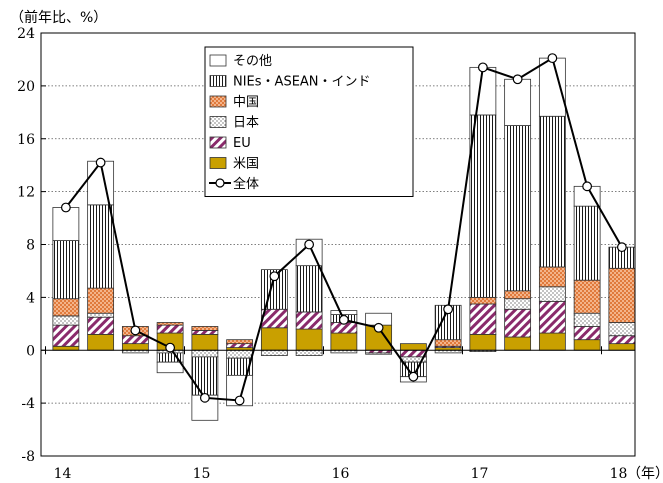  What do you see at coordinates (246, 184) in the screenshot?
I see `legend-label: 全体` at bounding box center [246, 184].